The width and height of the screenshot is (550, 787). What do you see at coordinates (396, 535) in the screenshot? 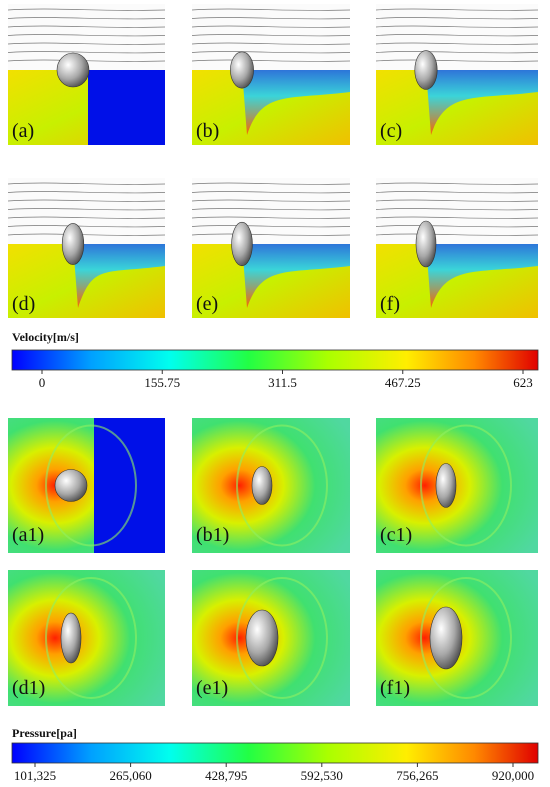
I see `panel-label: (c1)` at bounding box center [396, 535].